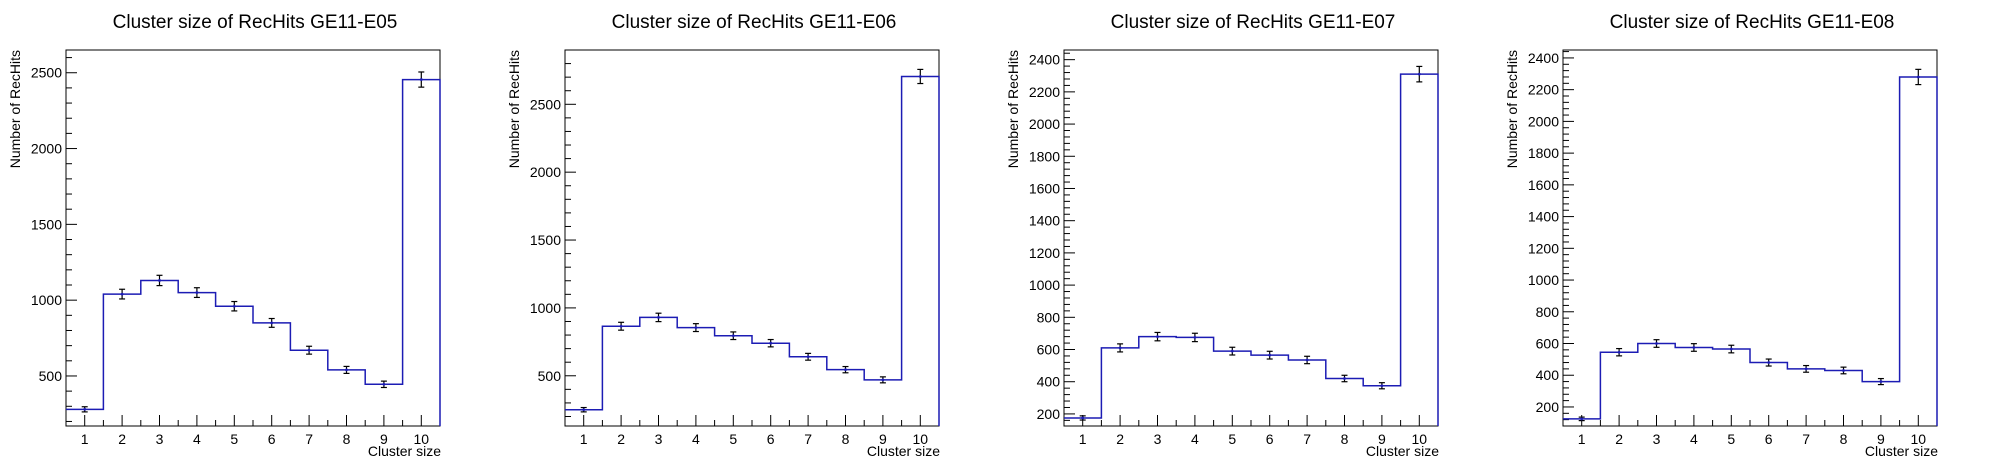  Describe the element at coordinates (1049, 350) in the screenshot. I see `y-tick-label: 600` at that location.